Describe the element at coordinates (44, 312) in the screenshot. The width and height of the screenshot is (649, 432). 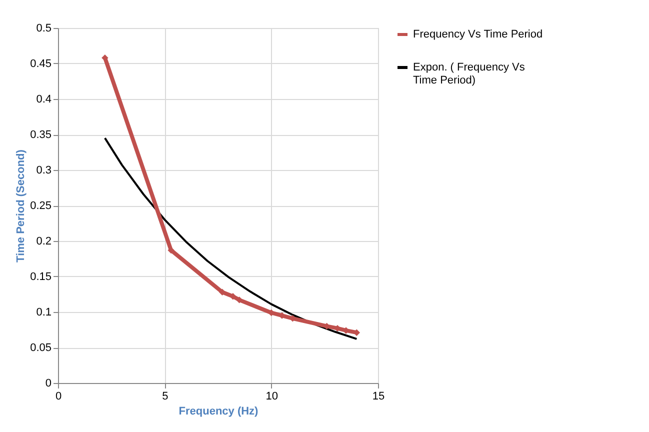
I see `y-tick-label: 0.1` at that location.